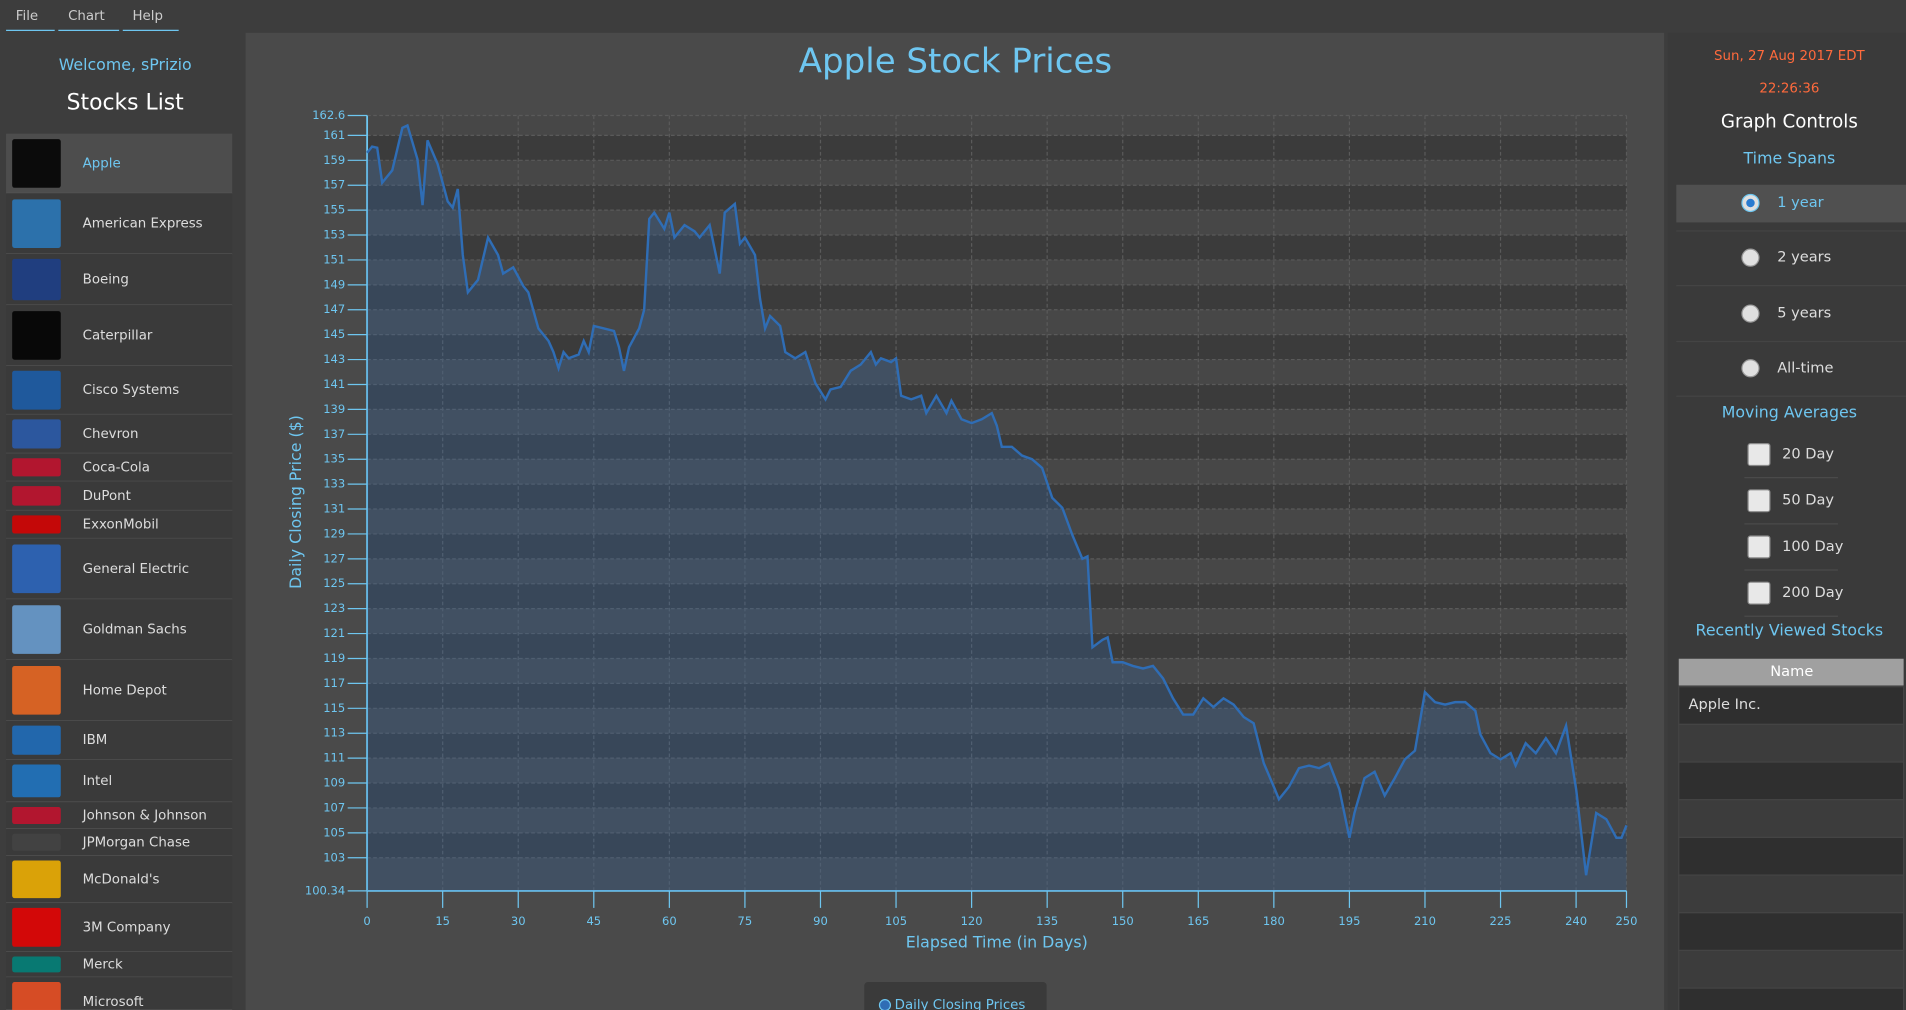 This screenshot has width=1906, height=1010. I want to click on y-tick-label: 107, so click(334, 807).